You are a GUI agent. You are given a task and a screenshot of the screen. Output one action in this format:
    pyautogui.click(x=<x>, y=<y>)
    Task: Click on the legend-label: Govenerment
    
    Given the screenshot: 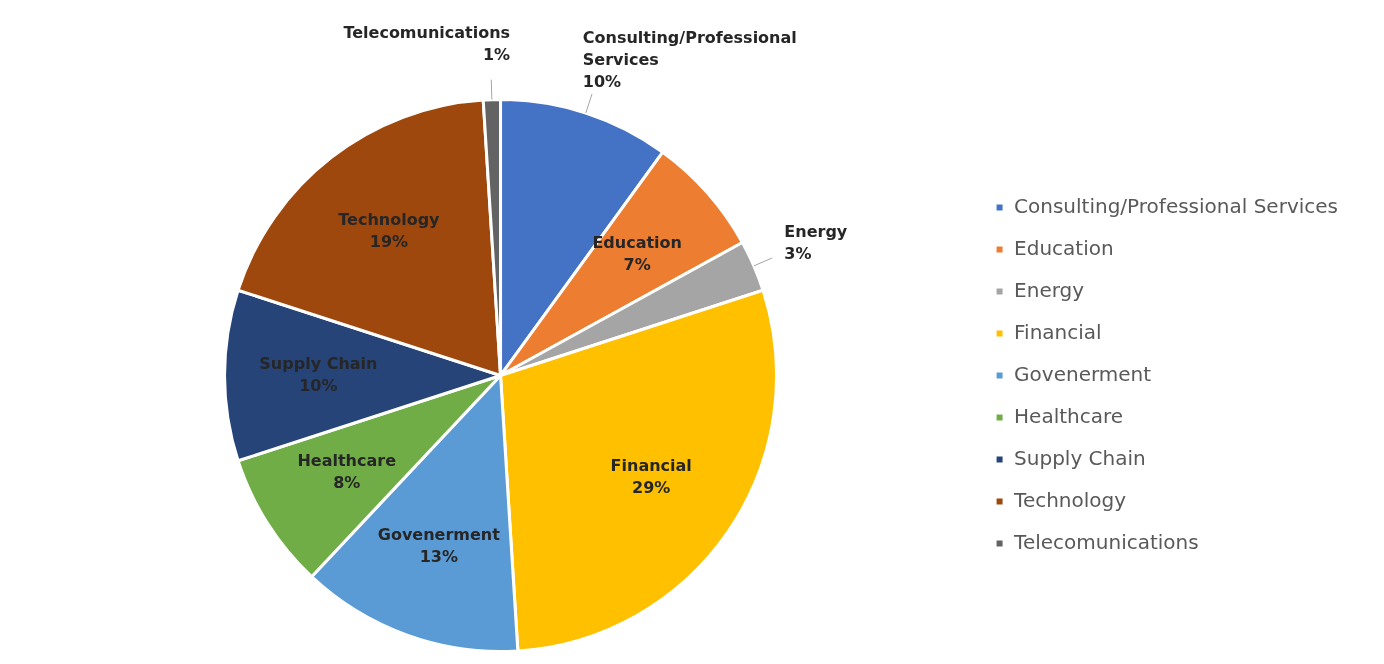 What is the action you would take?
    pyautogui.click(x=1083, y=373)
    